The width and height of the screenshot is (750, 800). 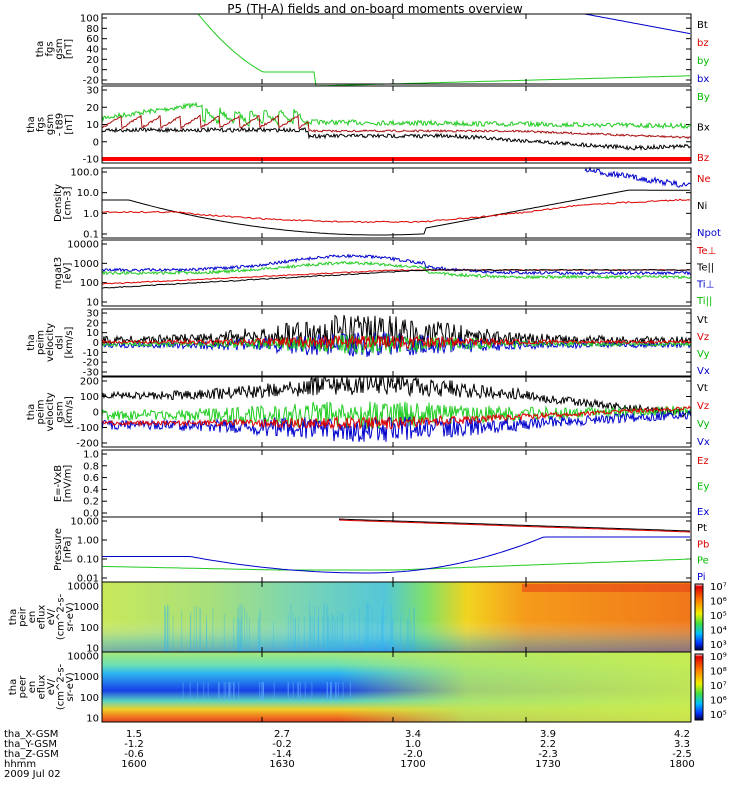 What do you see at coordinates (514, 525) in the screenshot?
I see `series-line-pt` at bounding box center [514, 525].